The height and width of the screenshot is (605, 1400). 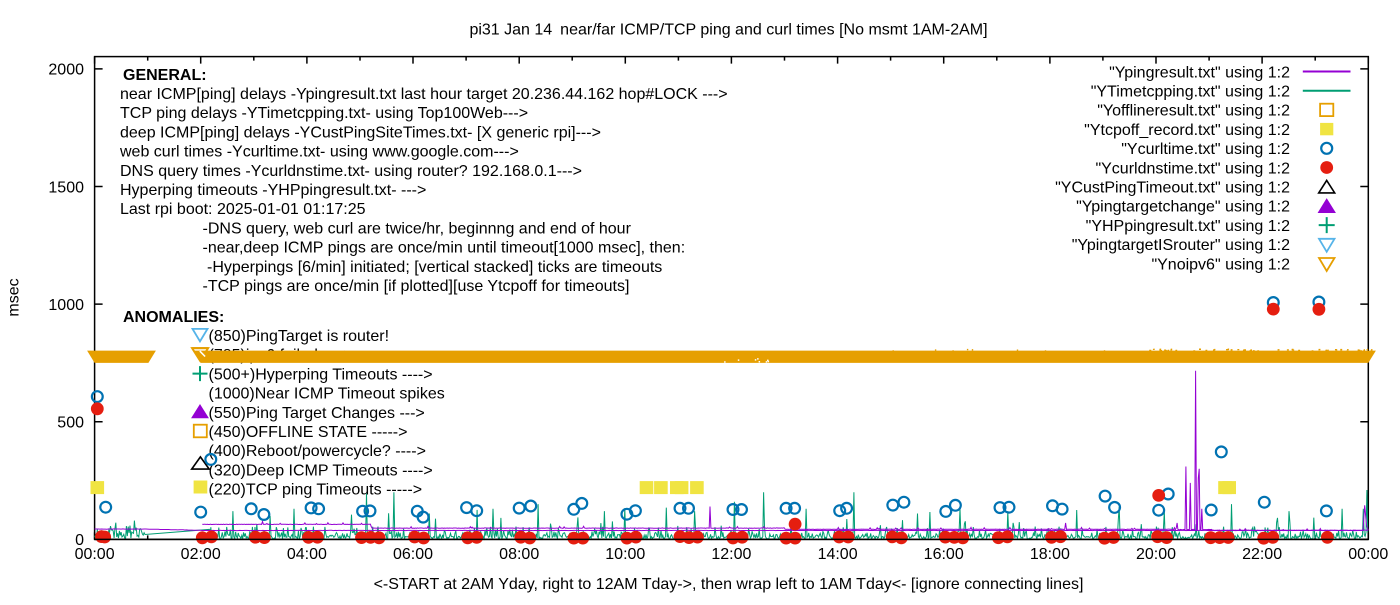 I want to click on svg-text: (1000)Near ICMP Timeout spikes, so click(x=327, y=394).